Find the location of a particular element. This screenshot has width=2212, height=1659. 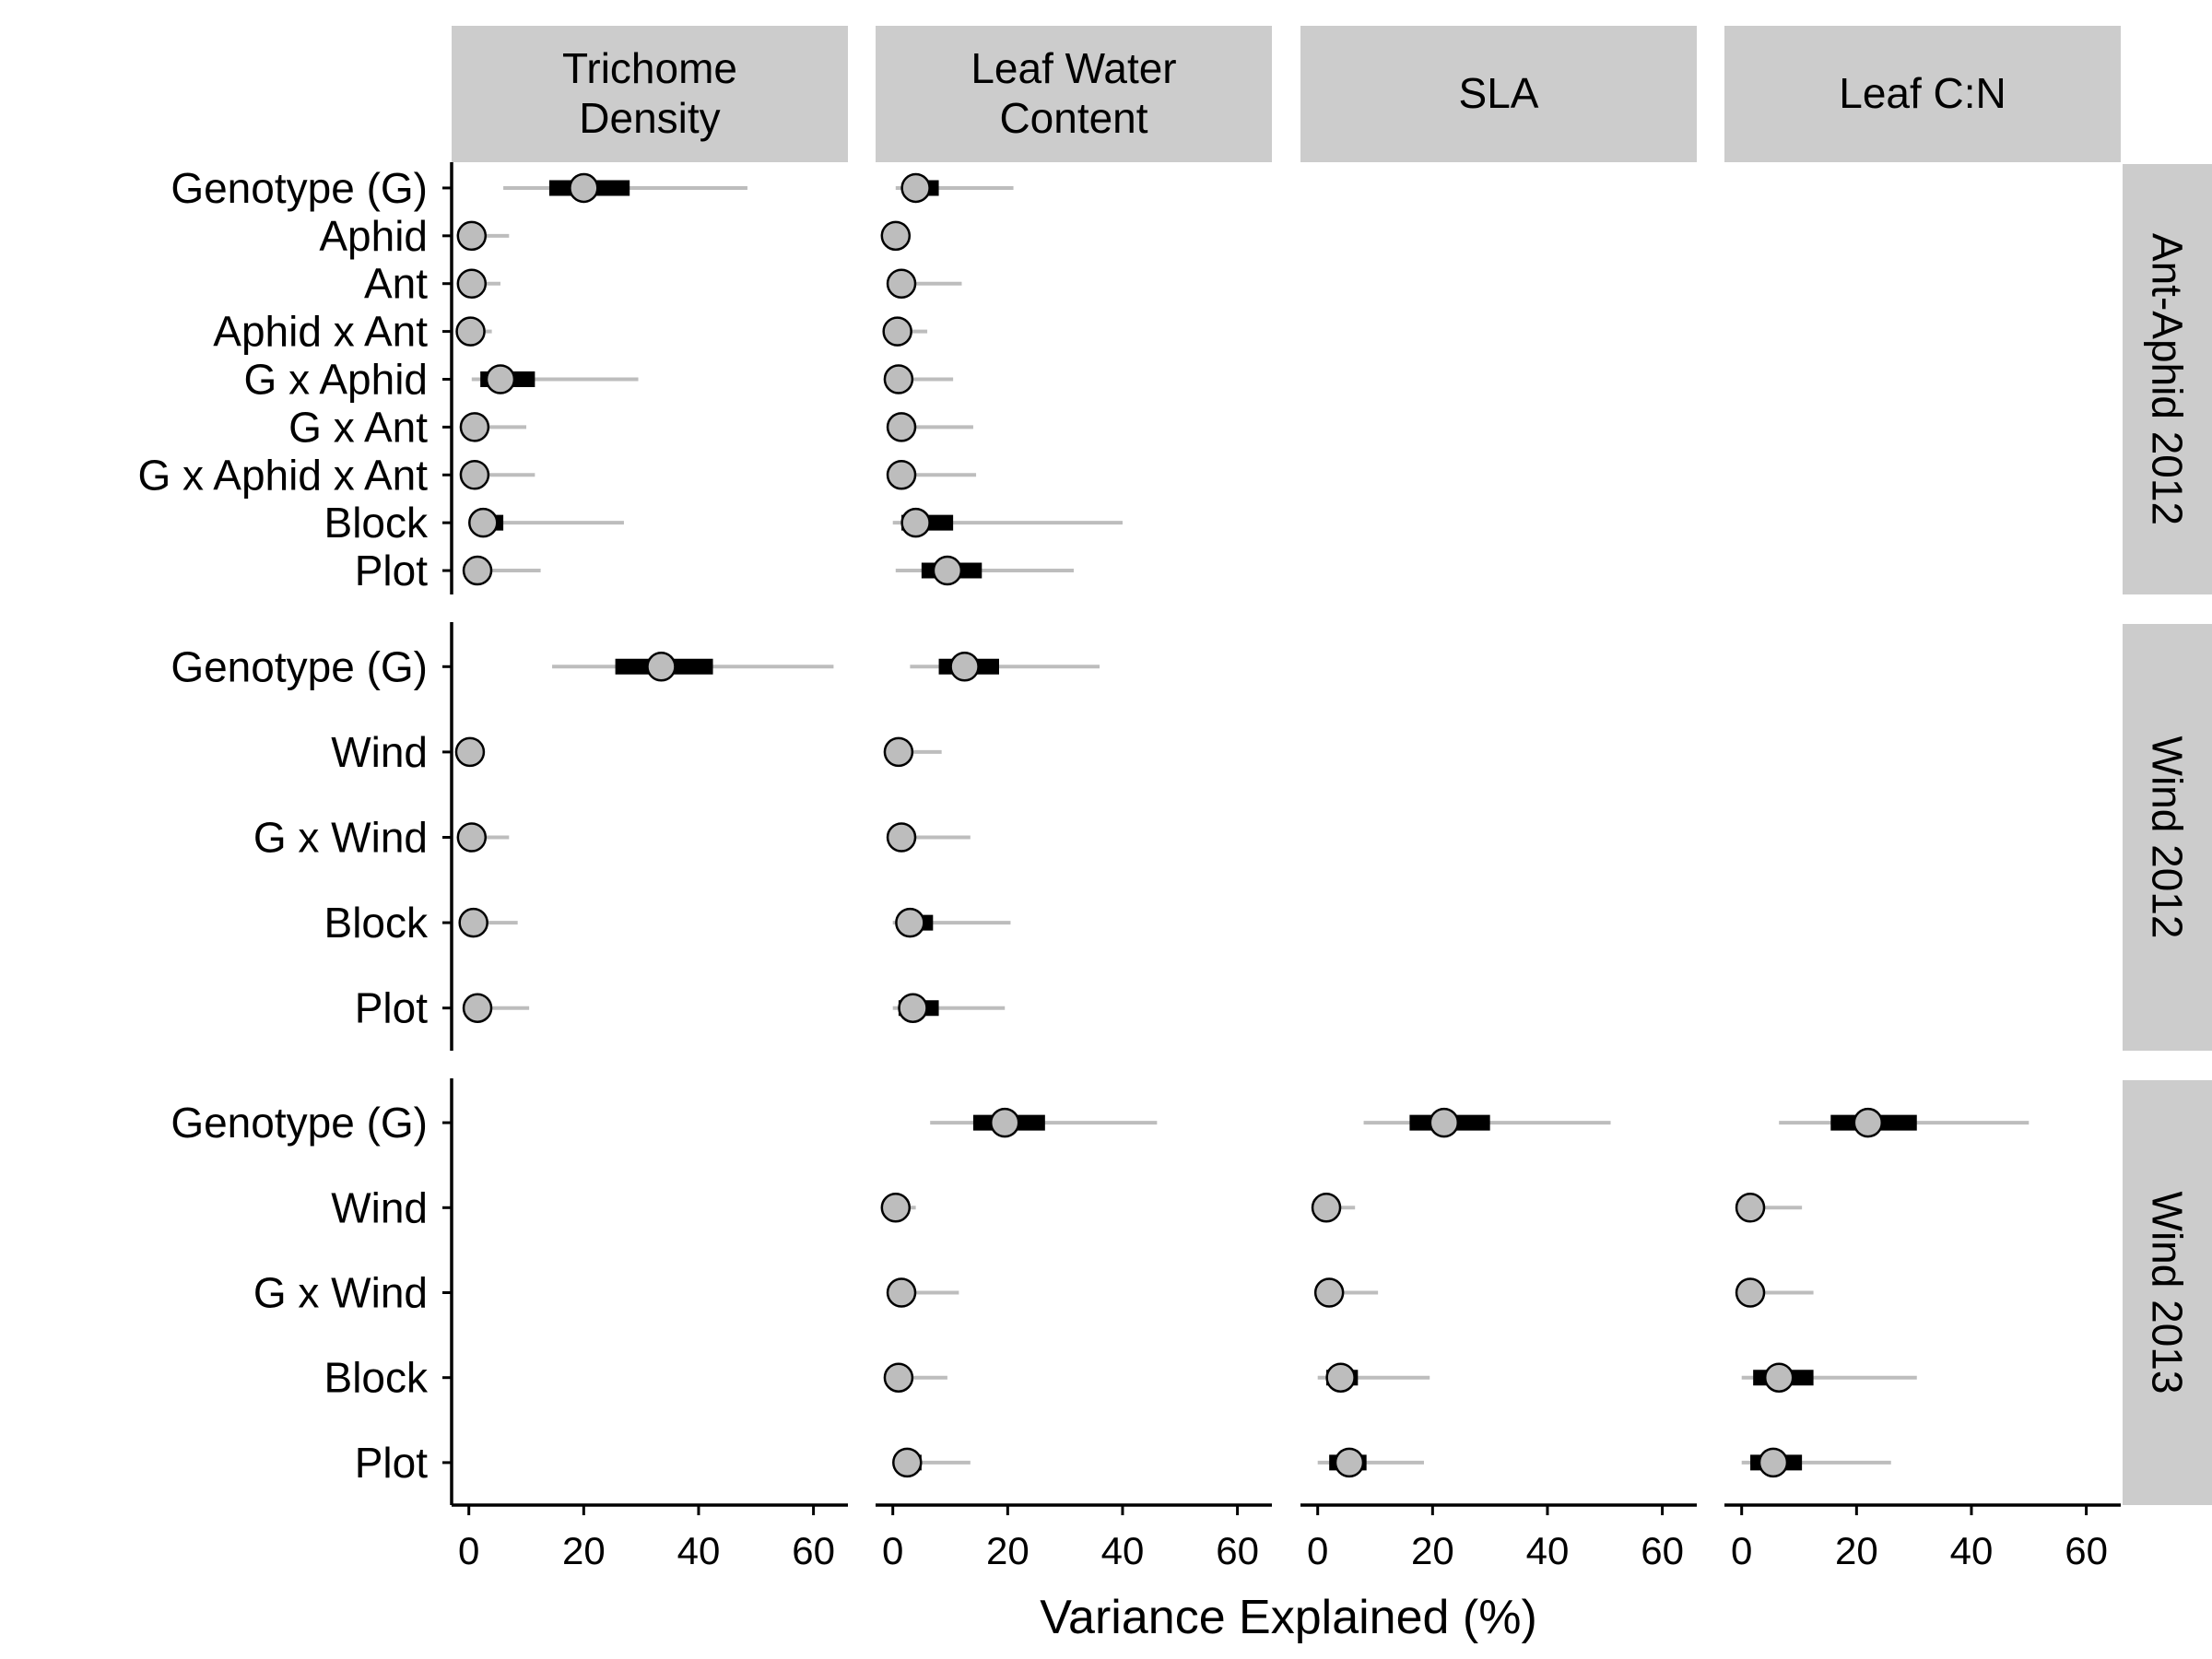

facet-strip-label-col-1: Leaf Water is located at coordinates (1073, 68).